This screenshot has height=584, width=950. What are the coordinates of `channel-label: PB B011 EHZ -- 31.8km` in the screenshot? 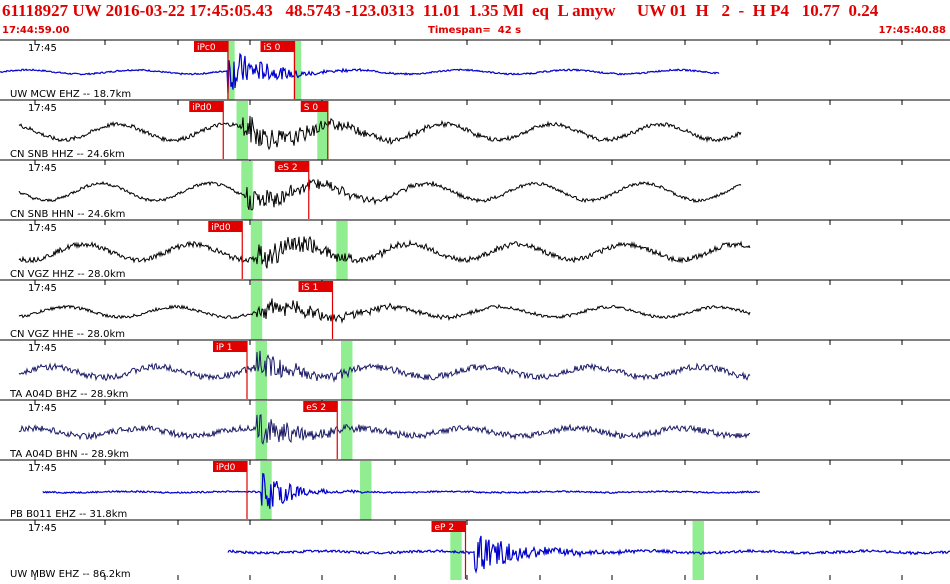 It's located at (68, 514).